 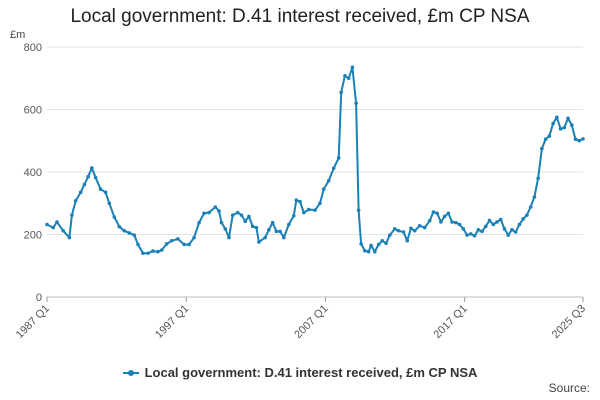 What do you see at coordinates (172, 322) in the screenshot?
I see `x-tick-label: 1997 Q1` at bounding box center [172, 322].